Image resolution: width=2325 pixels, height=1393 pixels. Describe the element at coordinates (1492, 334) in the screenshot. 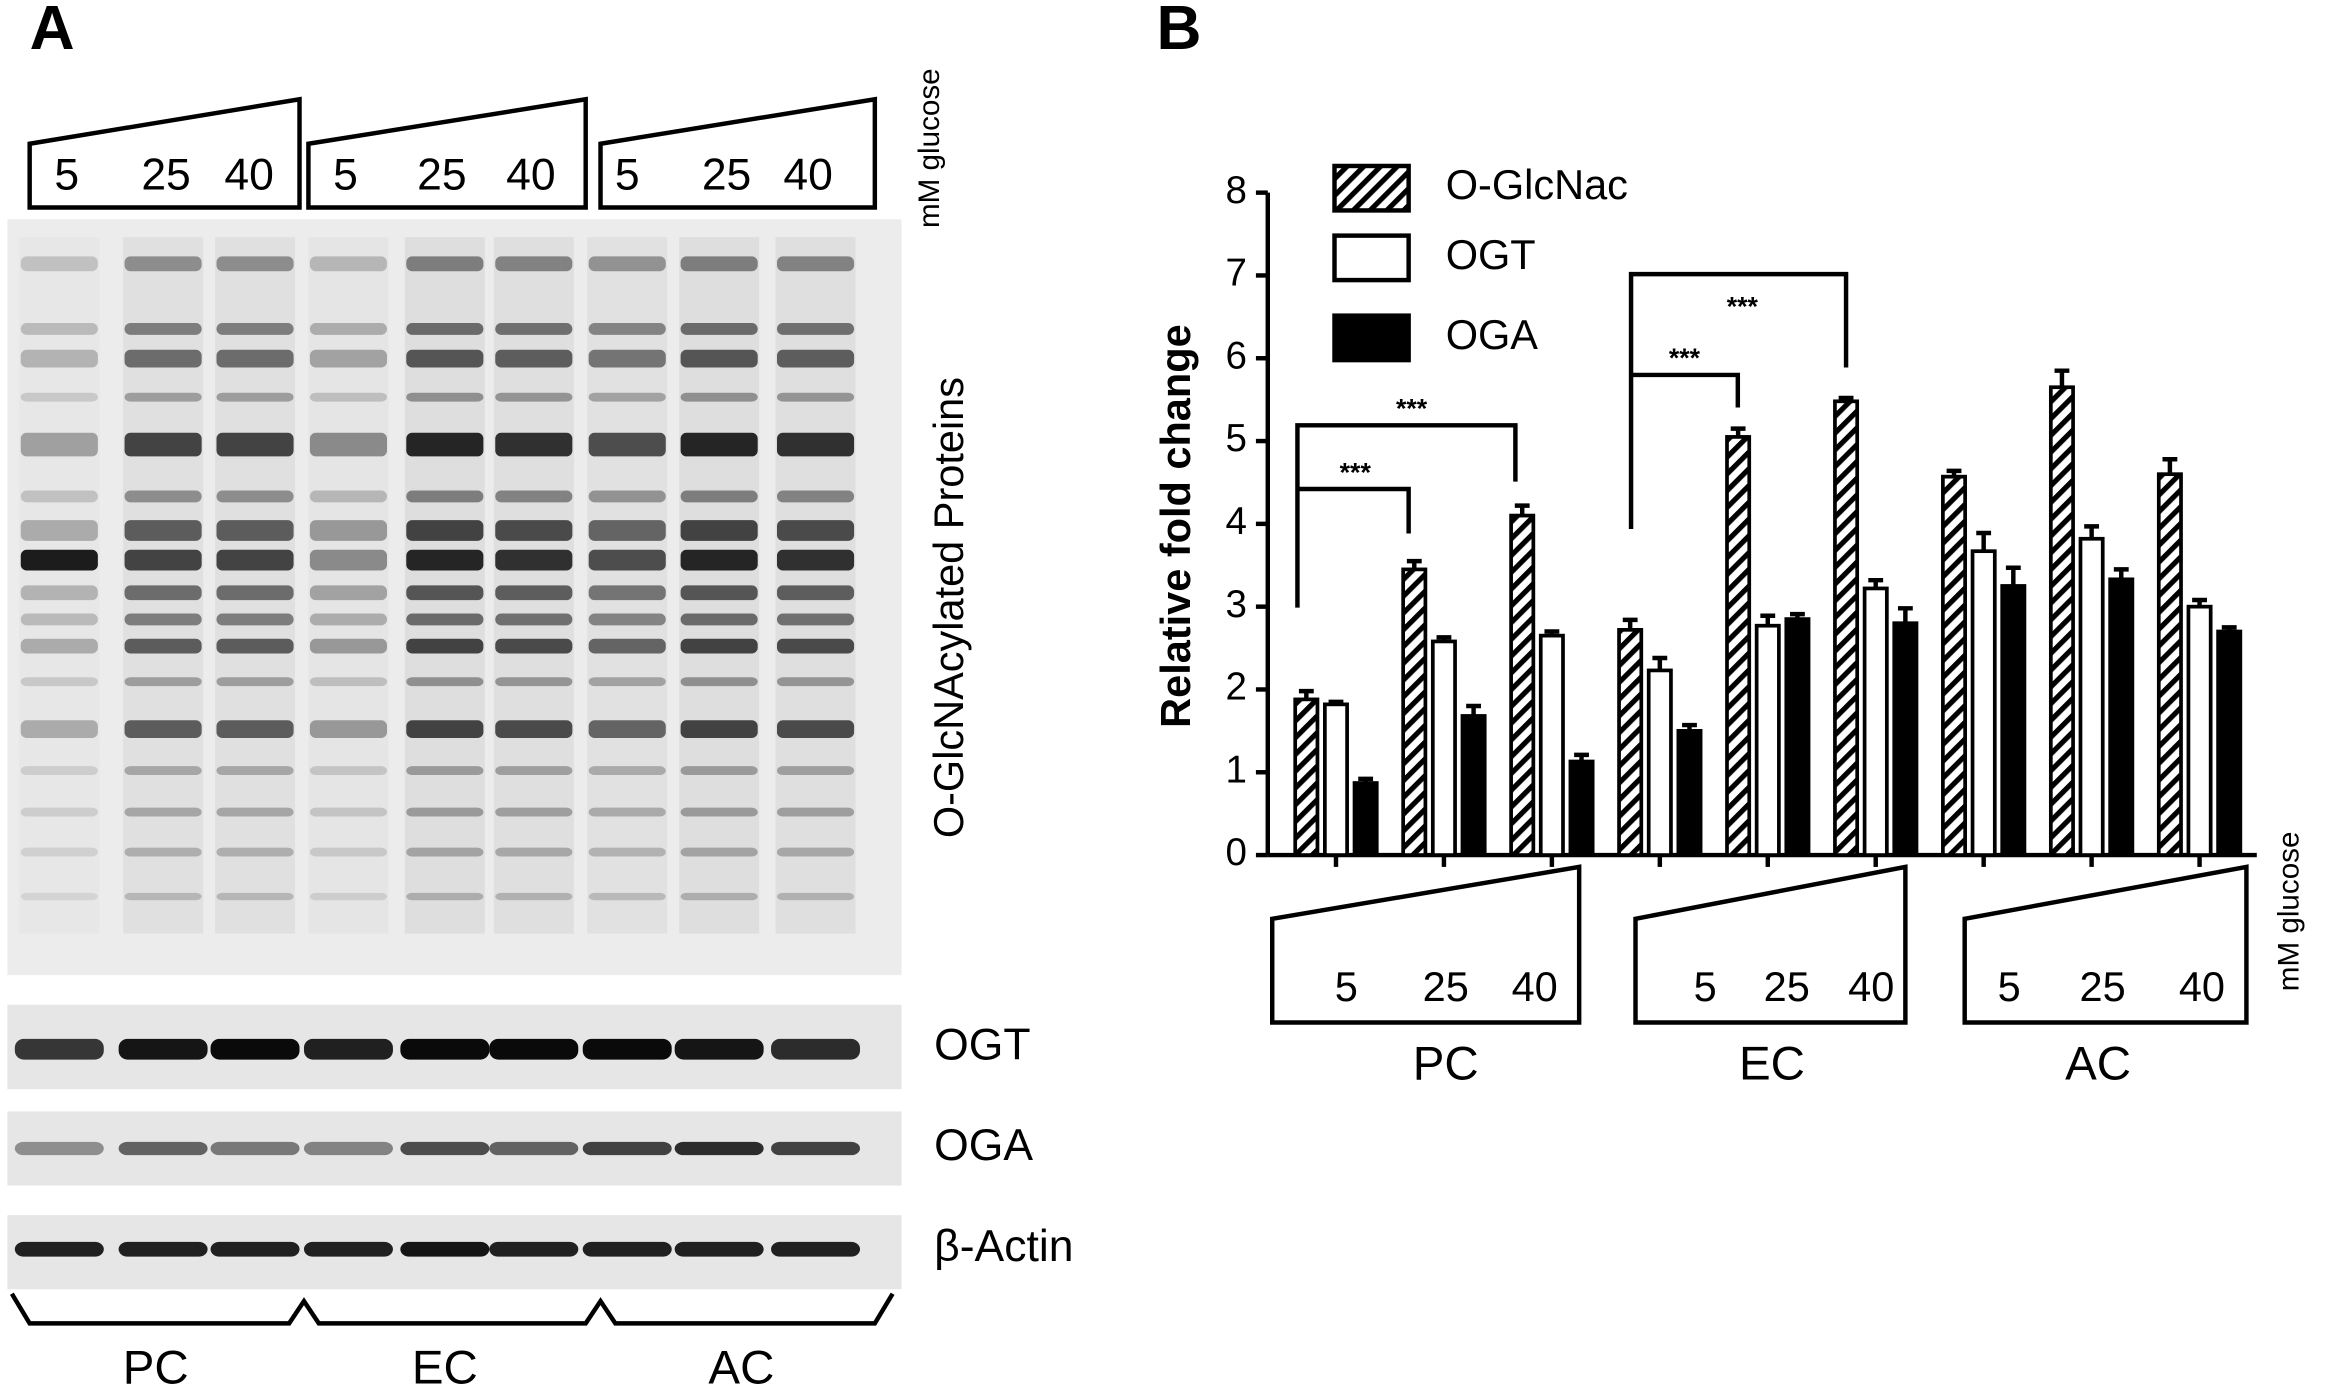

I see `legend-label: OGA` at that location.